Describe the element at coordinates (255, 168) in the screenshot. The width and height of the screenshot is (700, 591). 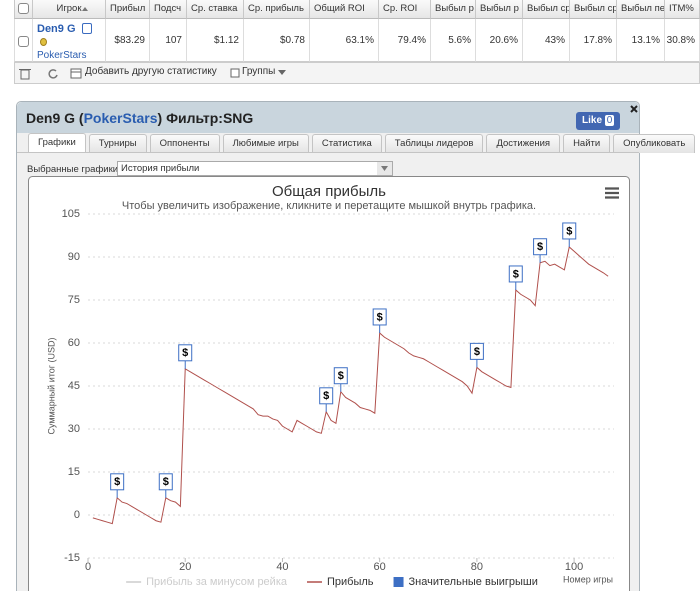
I see `chart-select: История прибыли` at that location.